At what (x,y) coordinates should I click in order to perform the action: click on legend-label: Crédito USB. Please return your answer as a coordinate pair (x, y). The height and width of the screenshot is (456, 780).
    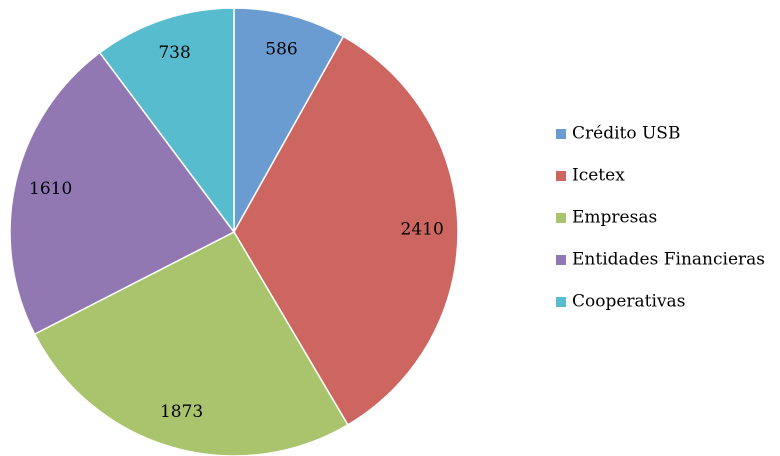
    Looking at the image, I should click on (626, 134).